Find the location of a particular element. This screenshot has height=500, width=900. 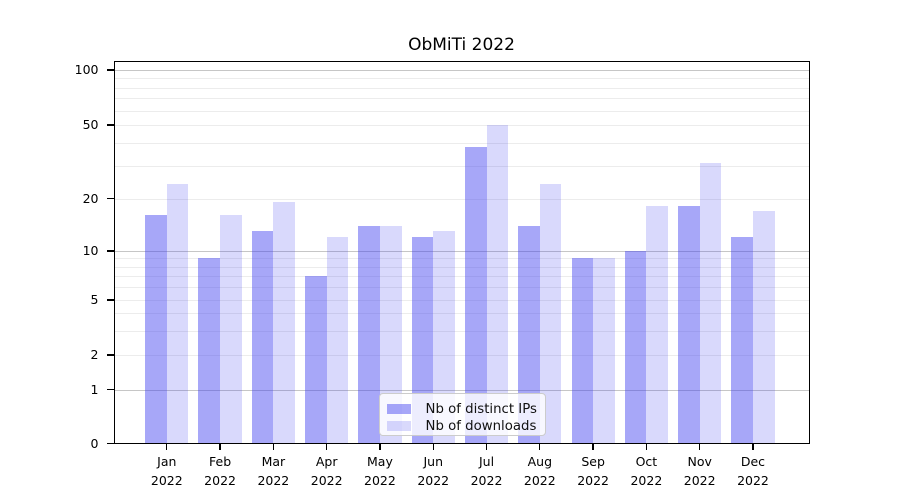

legend-item-downloads: Nb of downloads is located at coordinates (461, 426).